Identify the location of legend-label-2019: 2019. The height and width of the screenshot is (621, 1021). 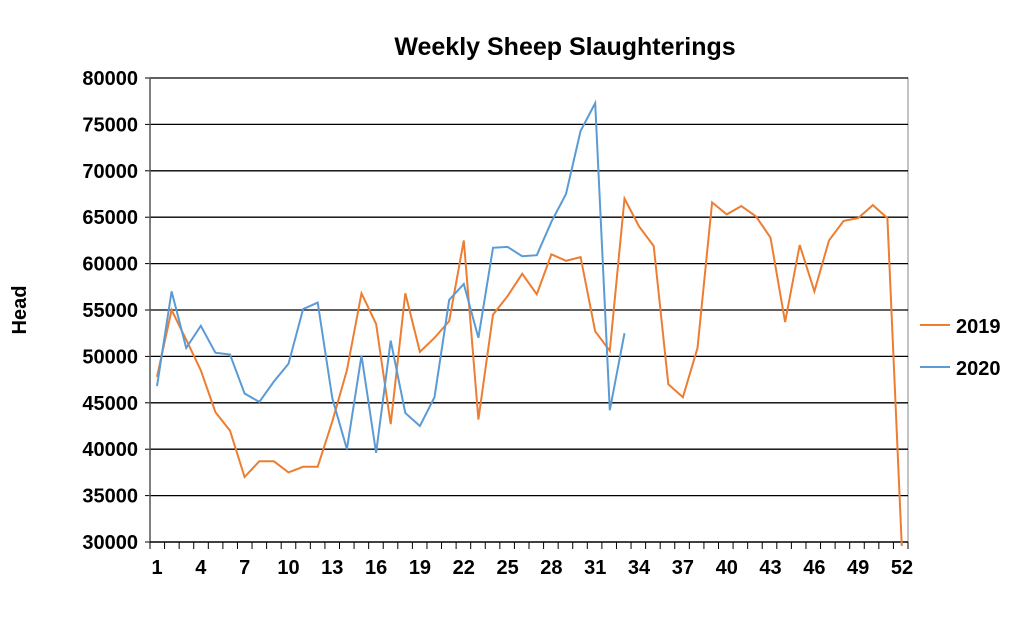
(978, 327).